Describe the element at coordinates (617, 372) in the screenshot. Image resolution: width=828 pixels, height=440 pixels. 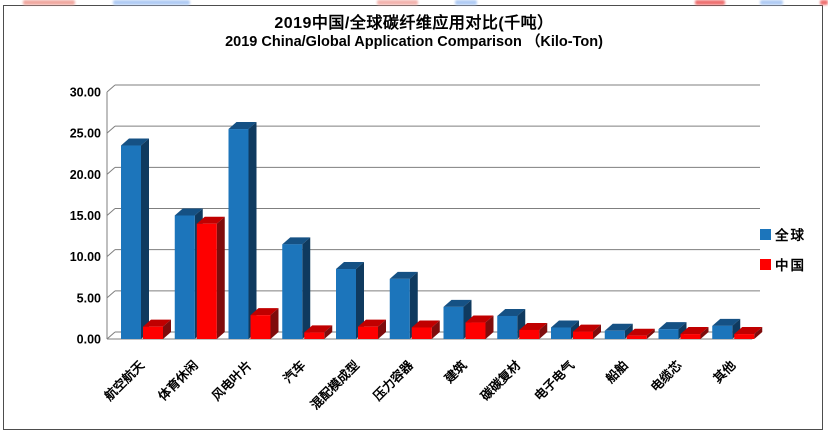
I see `x-category-label: 船舶` at that location.